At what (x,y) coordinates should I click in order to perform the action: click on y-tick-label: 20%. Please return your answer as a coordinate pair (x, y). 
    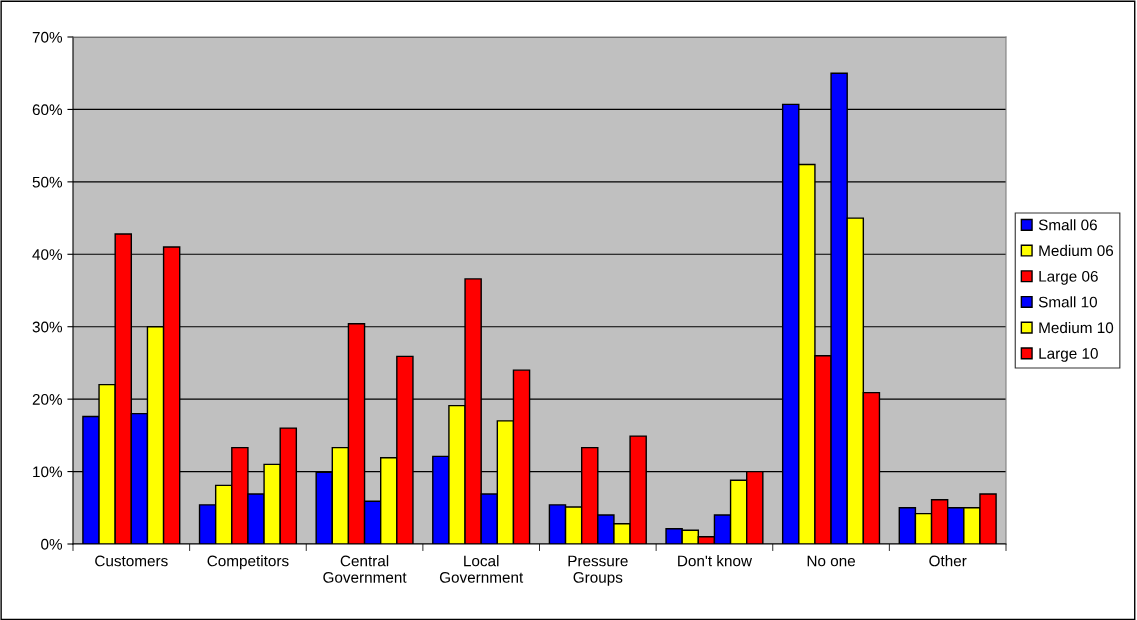
    Looking at the image, I should click on (47, 399).